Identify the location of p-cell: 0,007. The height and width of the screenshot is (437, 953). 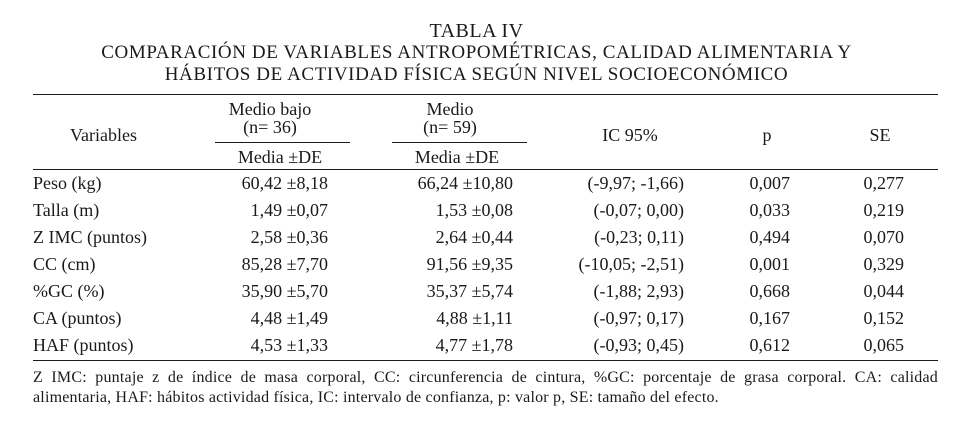
(770, 183).